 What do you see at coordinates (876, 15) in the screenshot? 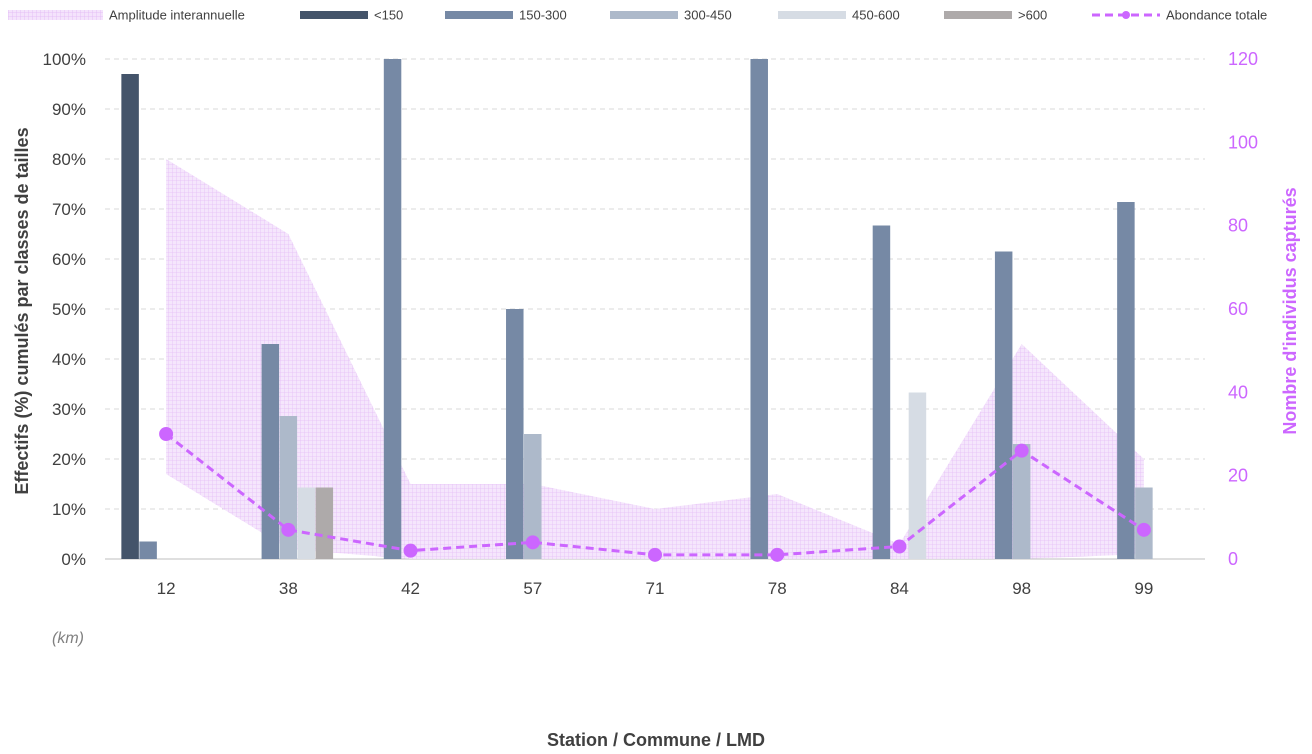
I see `legend-label: 450-600` at bounding box center [876, 15].